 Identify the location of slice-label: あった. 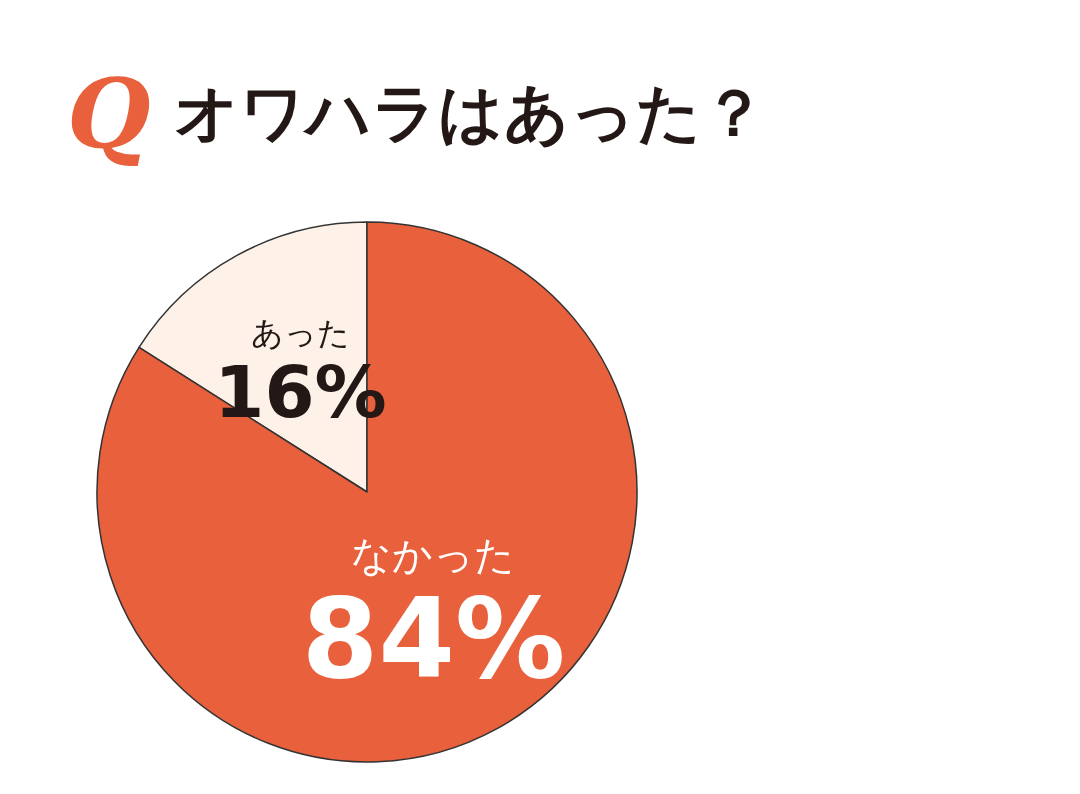
(301, 333).